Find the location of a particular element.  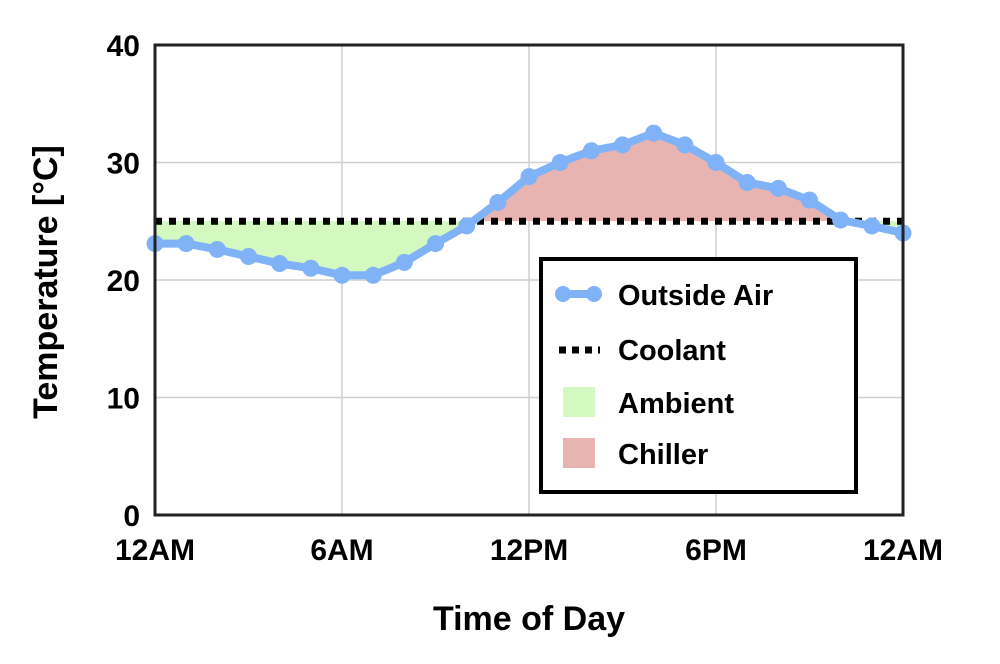

ambient-area is located at coordinates (529, 248).